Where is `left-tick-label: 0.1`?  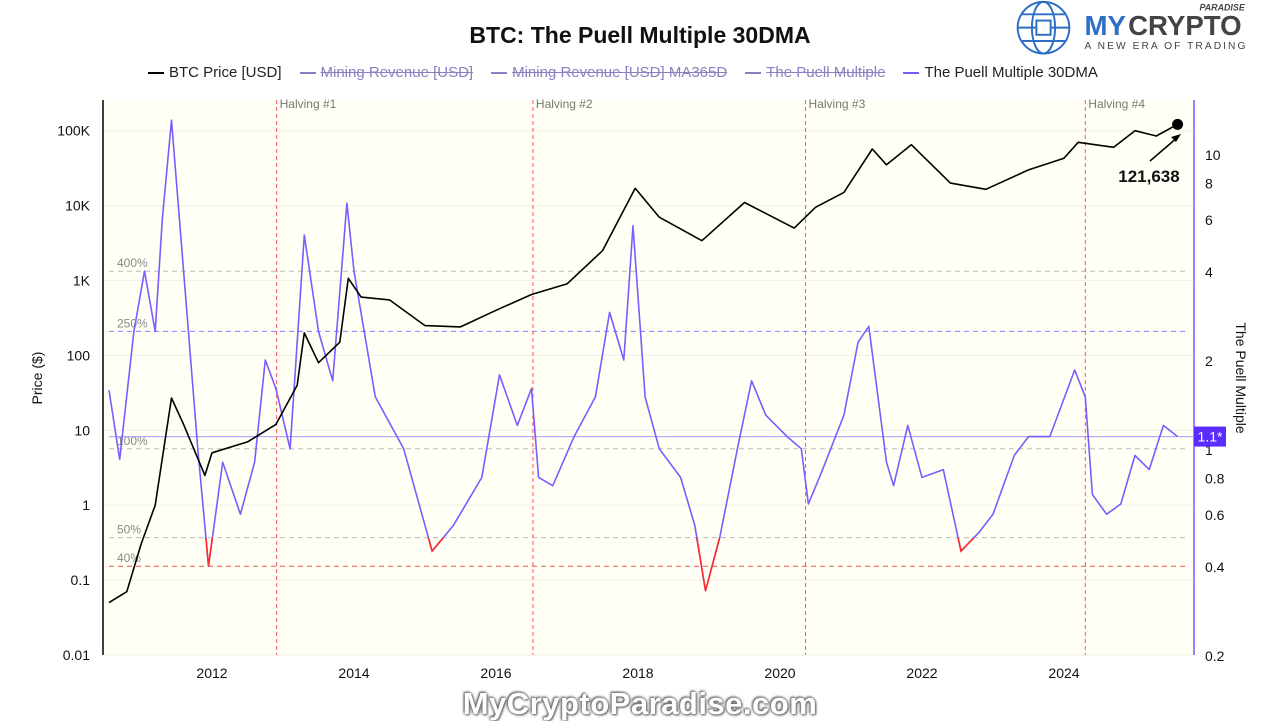 left-tick-label: 0.1 is located at coordinates (81, 580).